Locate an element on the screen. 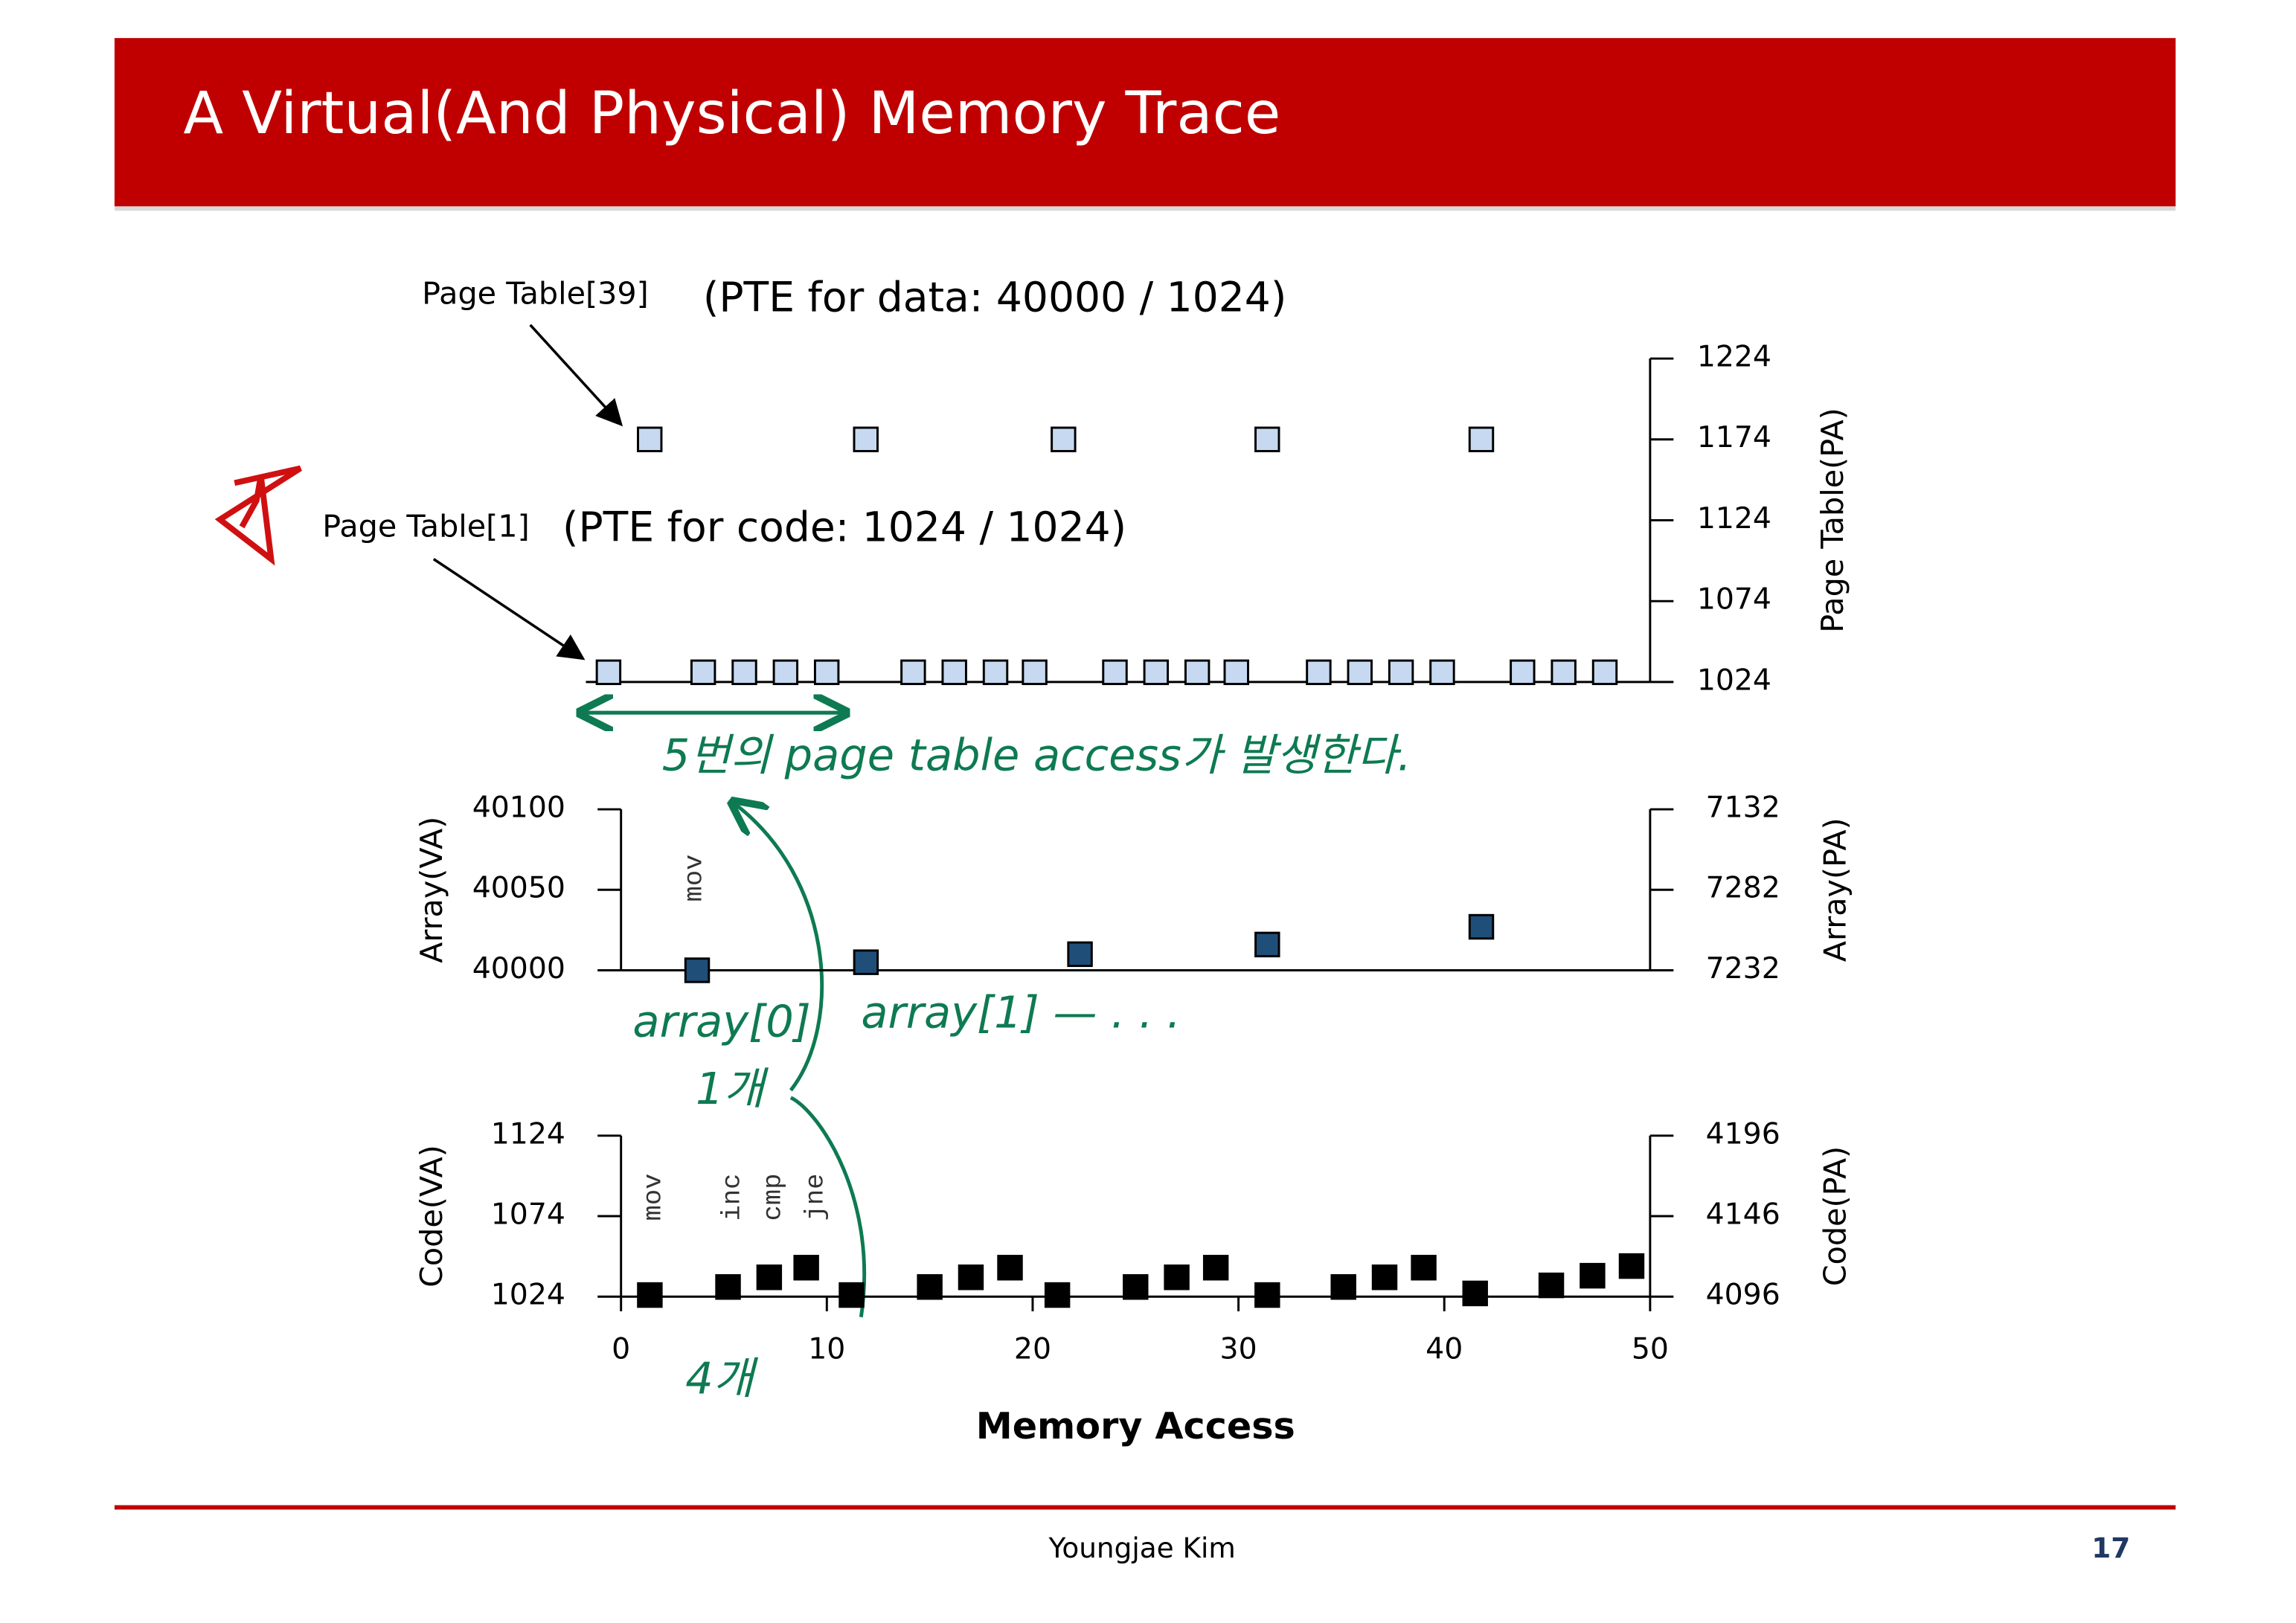 The height and width of the screenshot is (1623, 2296). x-tick-label: 20 is located at coordinates (1032, 1349).